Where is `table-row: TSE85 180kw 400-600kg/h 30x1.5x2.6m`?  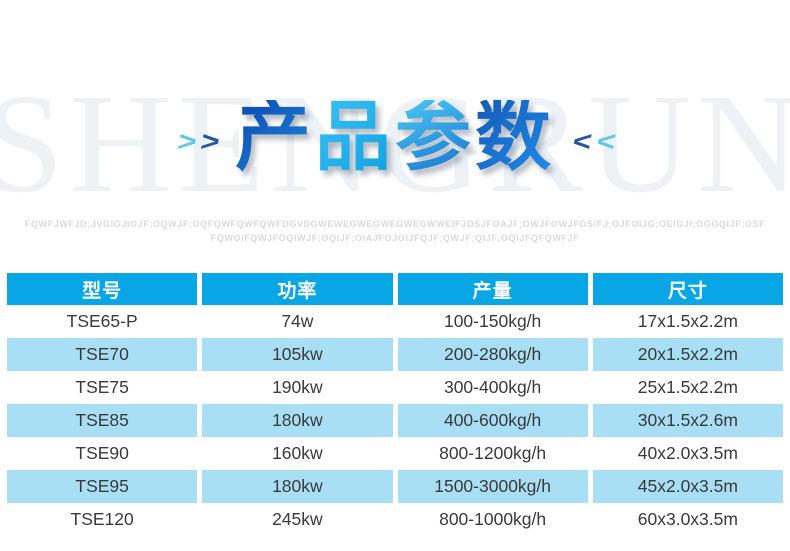 table-row: TSE85 180kw 400-600kg/h 30x1.5x2.6m is located at coordinates (395, 420).